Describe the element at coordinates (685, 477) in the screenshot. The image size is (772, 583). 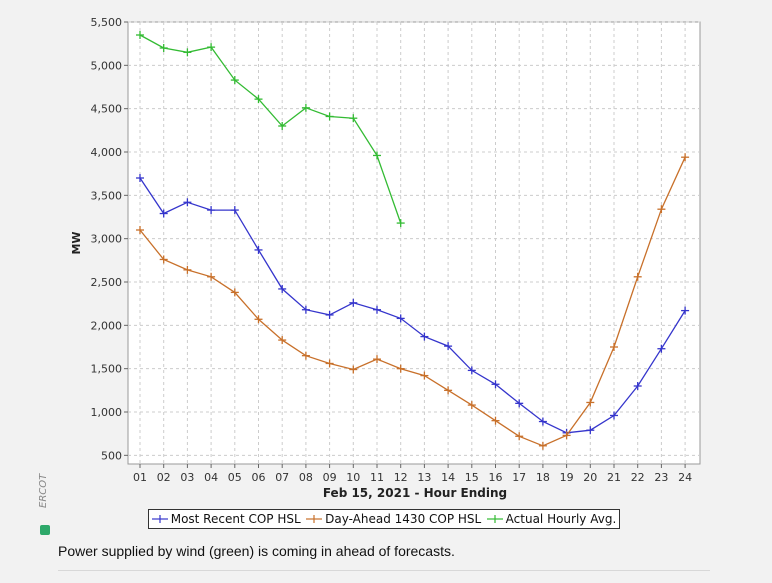
I see `x-tick-label: 24` at that location.